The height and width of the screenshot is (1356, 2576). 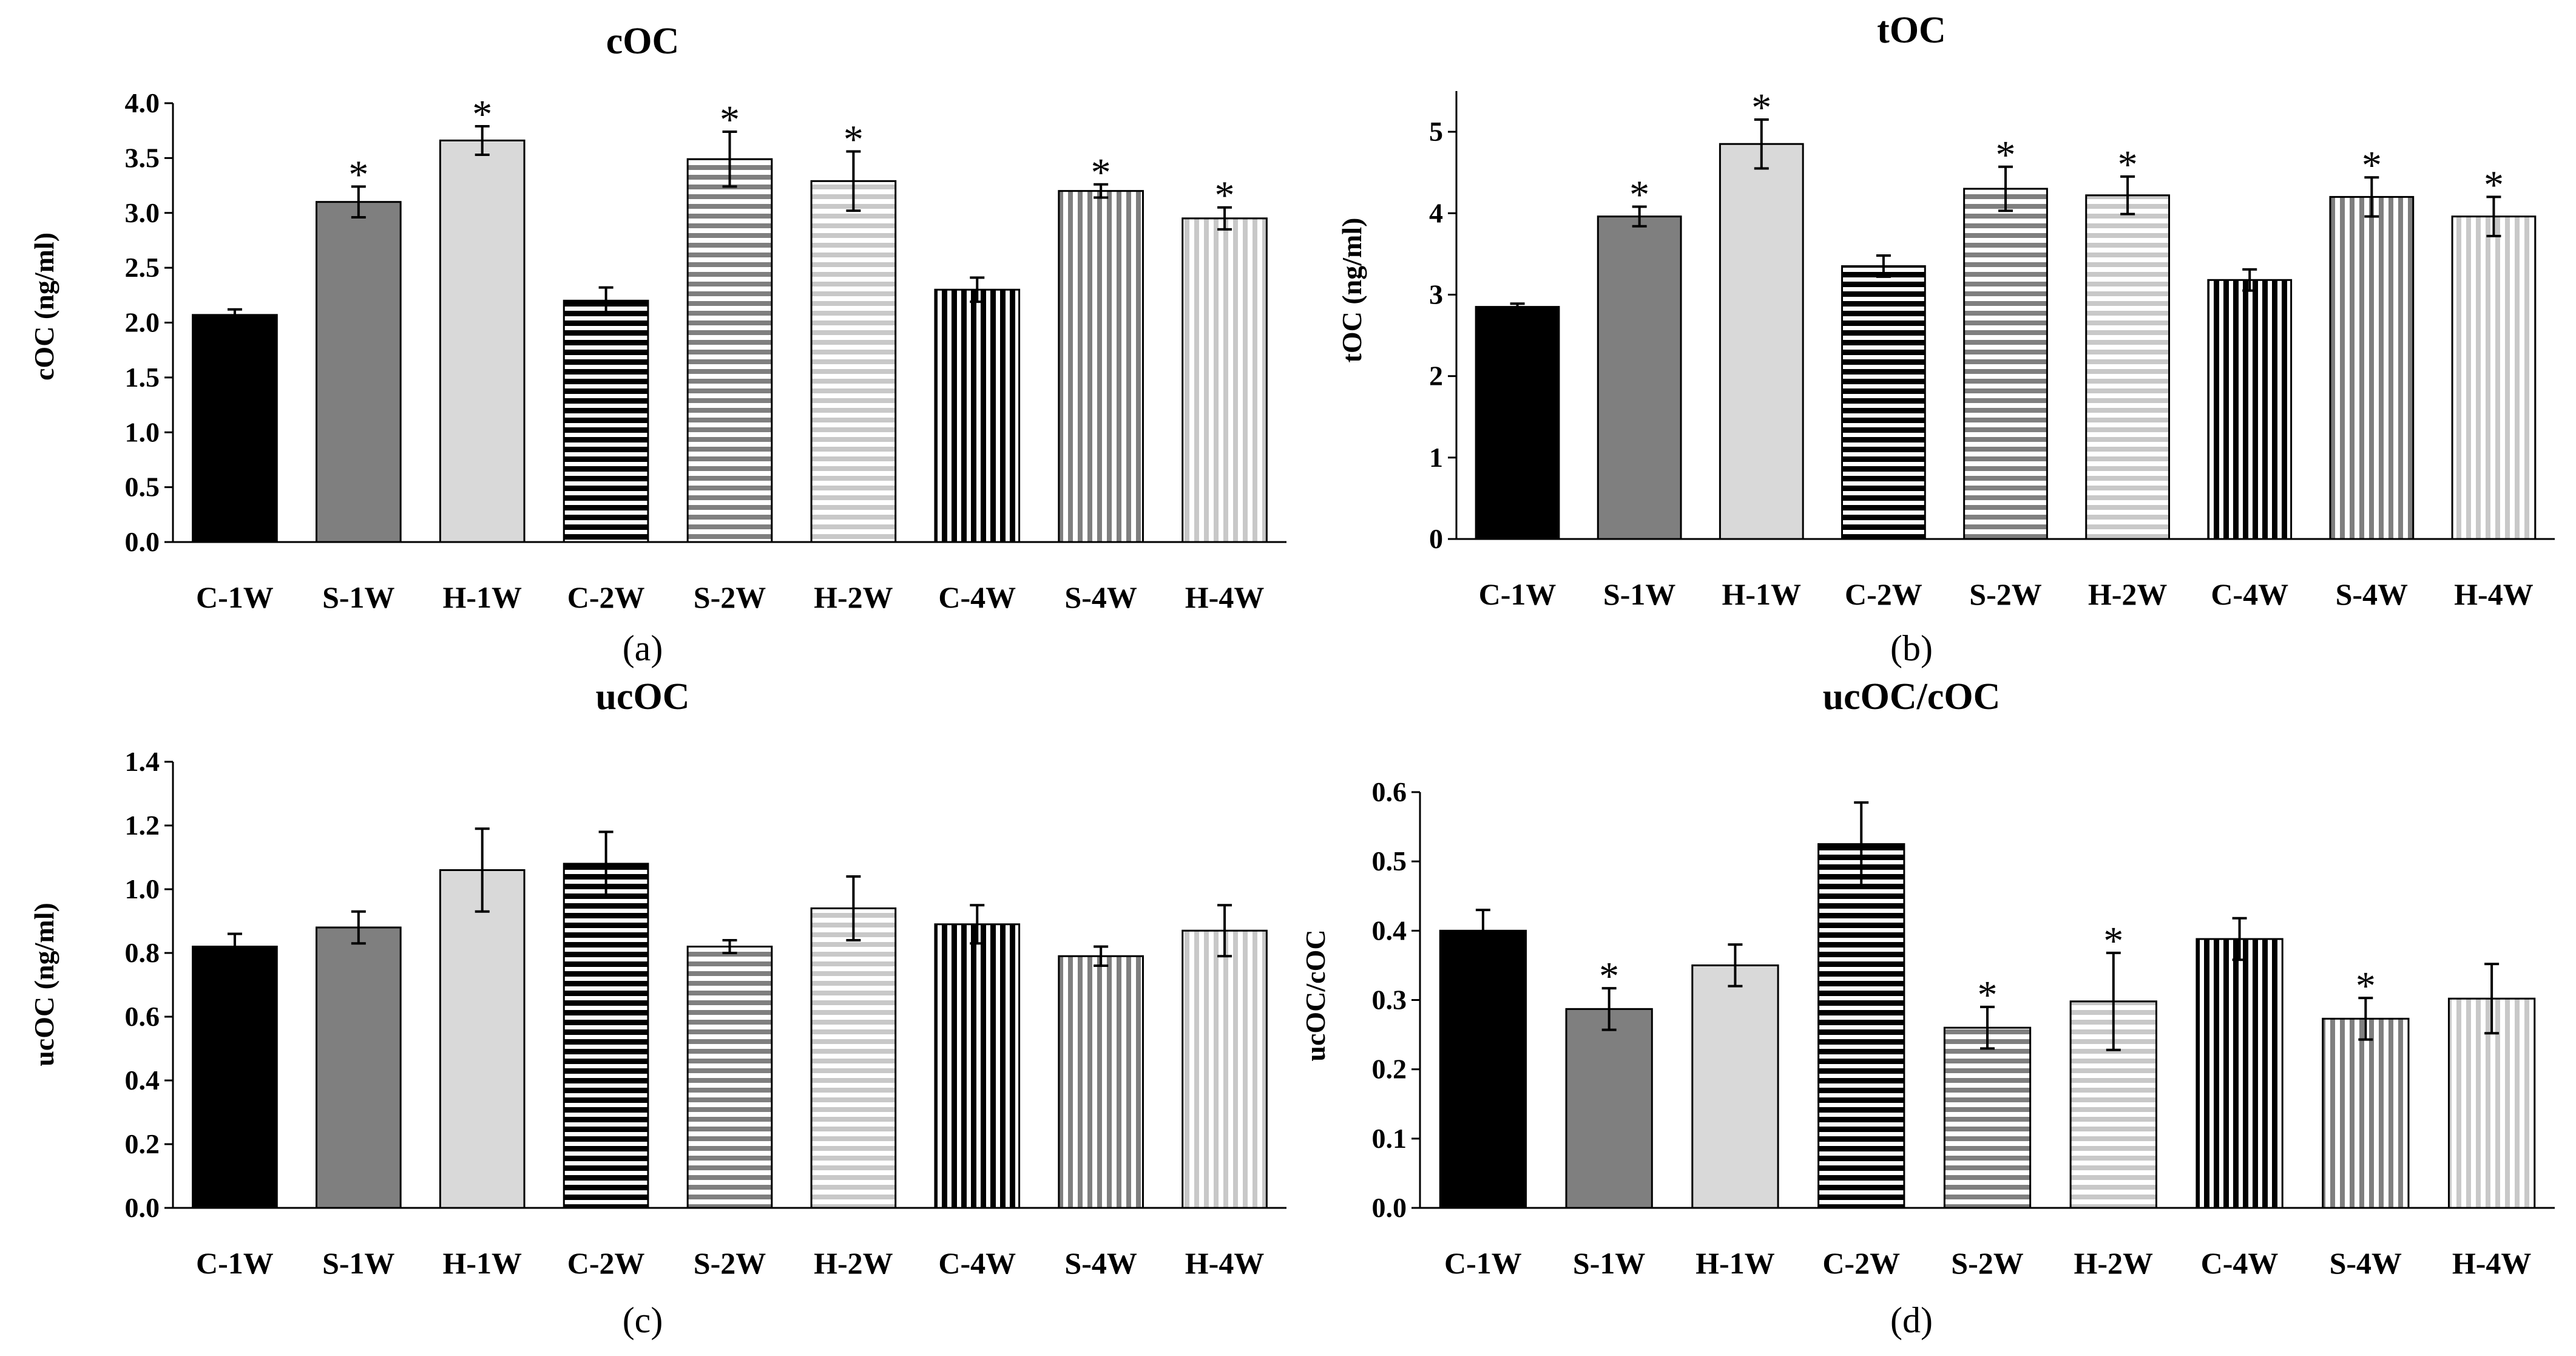 I want to click on y-tick-label: 2.5, so click(x=142, y=267).